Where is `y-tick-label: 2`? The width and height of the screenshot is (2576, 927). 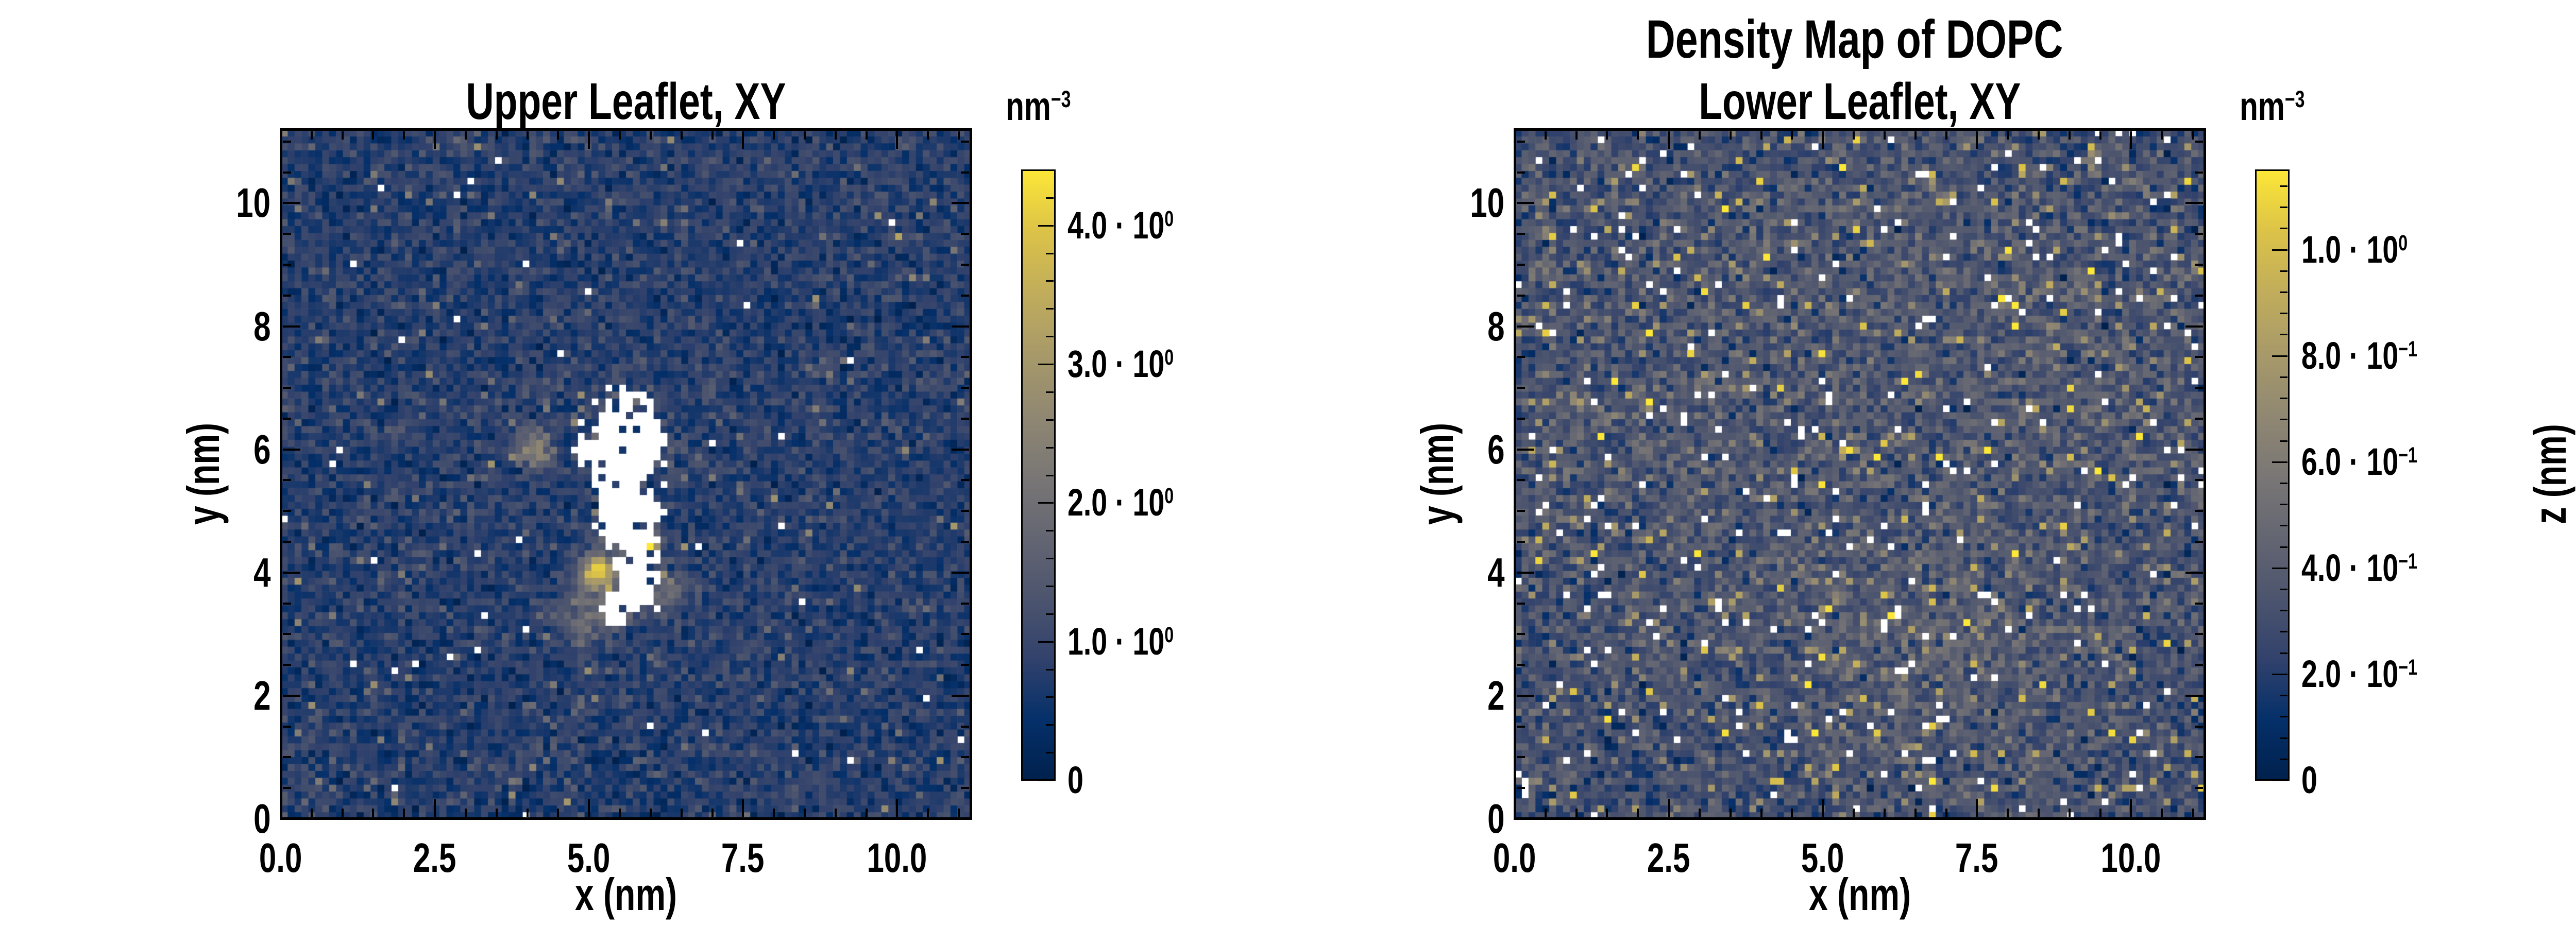 y-tick-label: 2 is located at coordinates (1401, 696).